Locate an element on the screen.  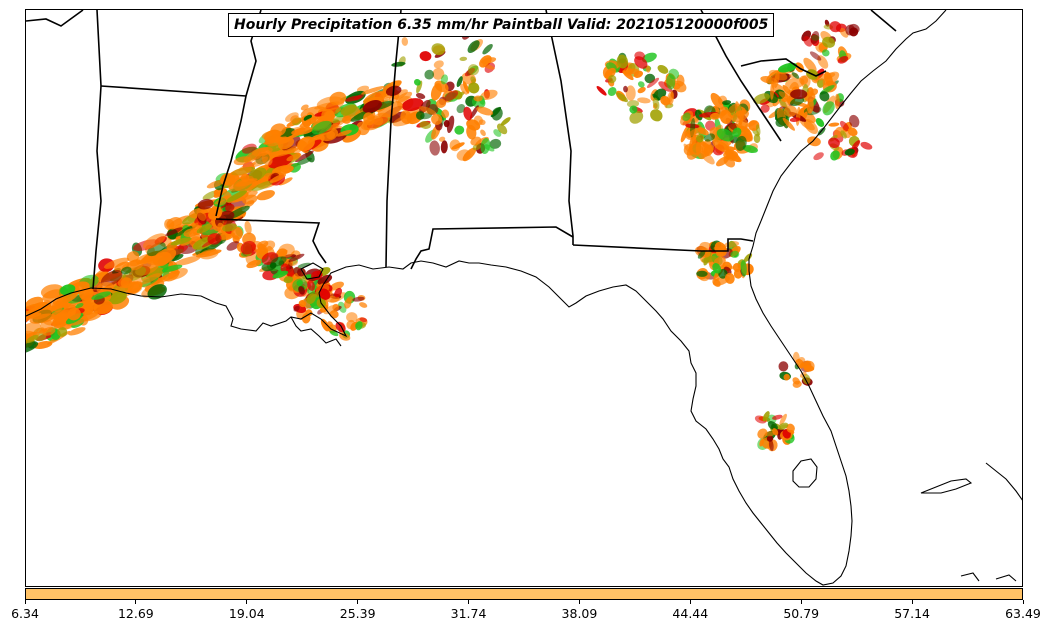
mississippi-delta is located at coordinates (316, 331).